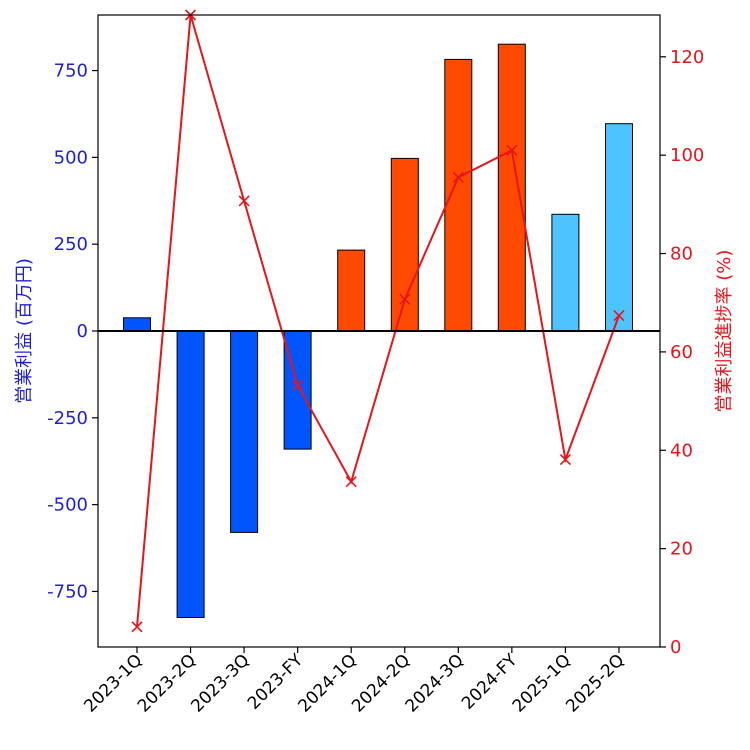  What do you see at coordinates (511, 187) in the screenshot?
I see `bar-2024-FY` at bounding box center [511, 187].